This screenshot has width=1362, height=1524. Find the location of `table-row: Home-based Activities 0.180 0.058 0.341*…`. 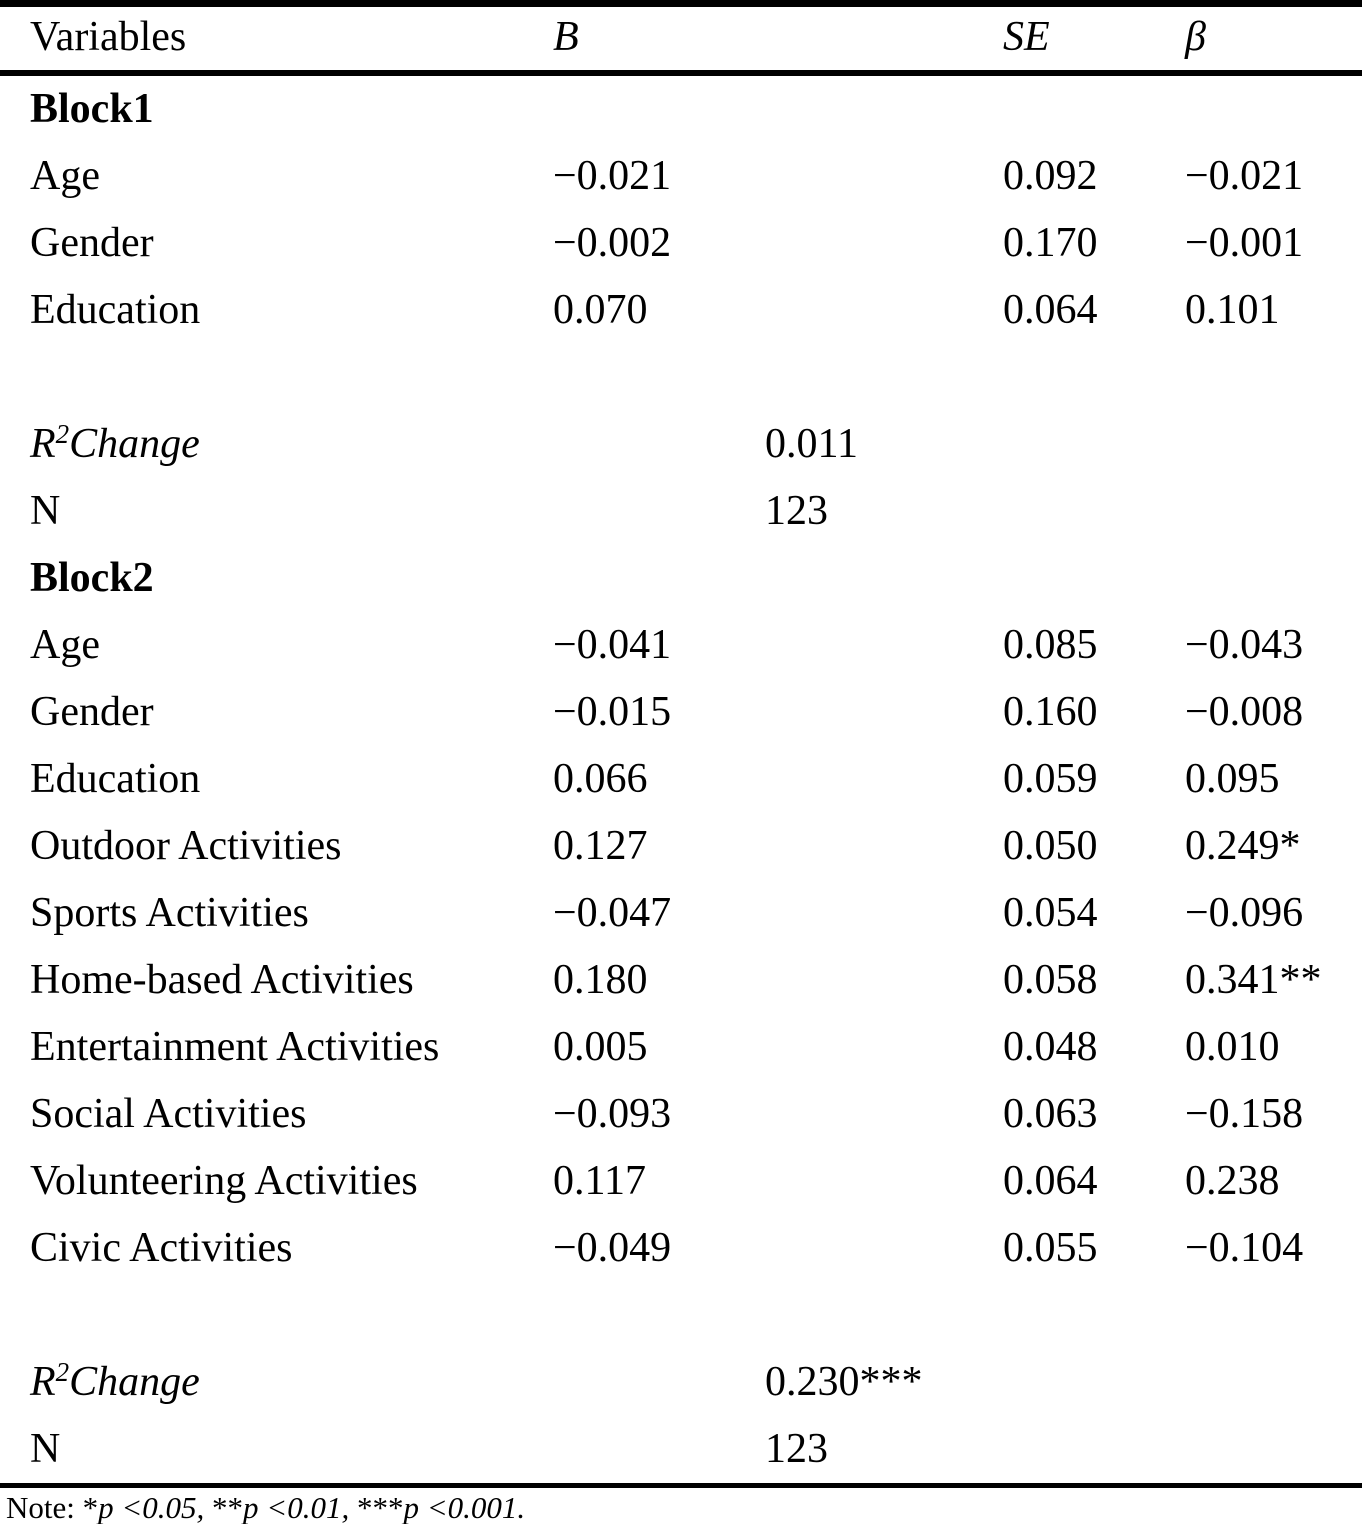

table-row: Home-based Activities 0.180 0.058 0.341*… is located at coordinates (681, 980).